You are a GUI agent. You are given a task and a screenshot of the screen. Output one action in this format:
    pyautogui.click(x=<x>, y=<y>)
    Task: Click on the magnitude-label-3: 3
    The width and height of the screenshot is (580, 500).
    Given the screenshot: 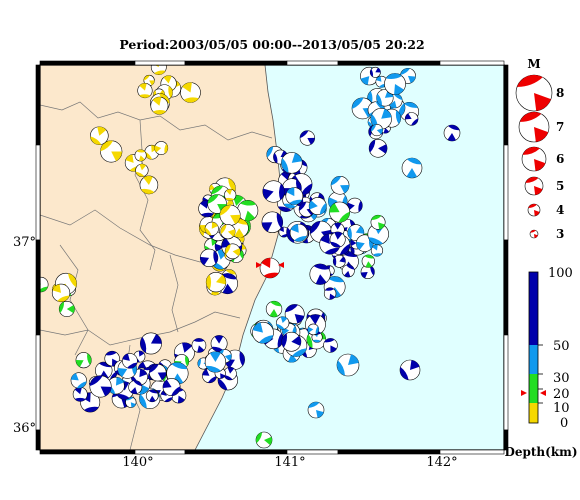 What is the action you would take?
    pyautogui.click(x=560, y=234)
    